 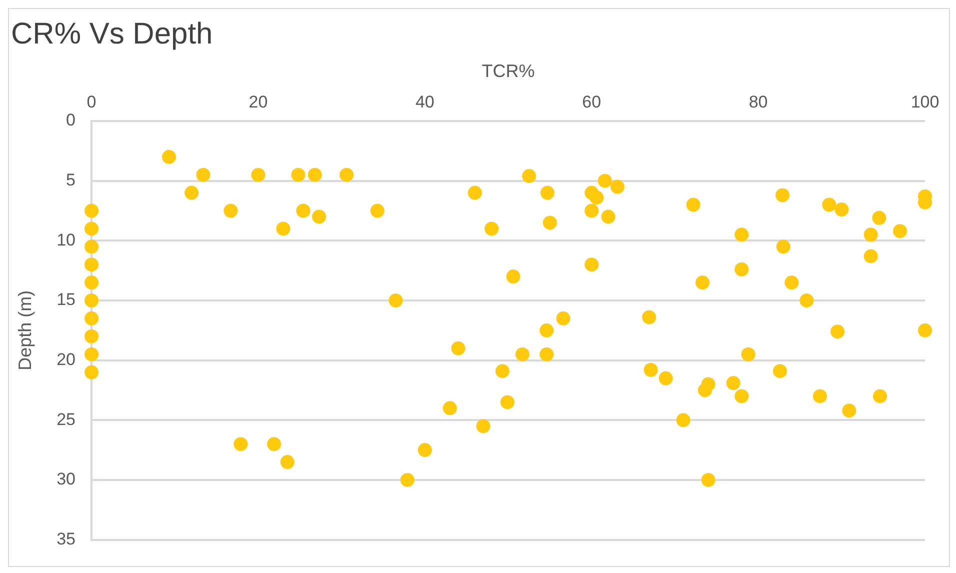 I want to click on y-tick-label: 5, so click(x=71, y=180).